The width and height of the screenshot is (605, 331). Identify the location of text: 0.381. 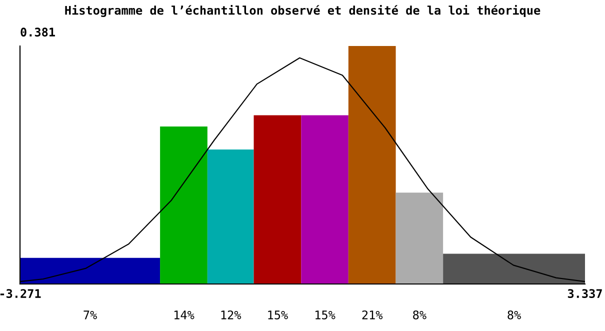
(37, 32).